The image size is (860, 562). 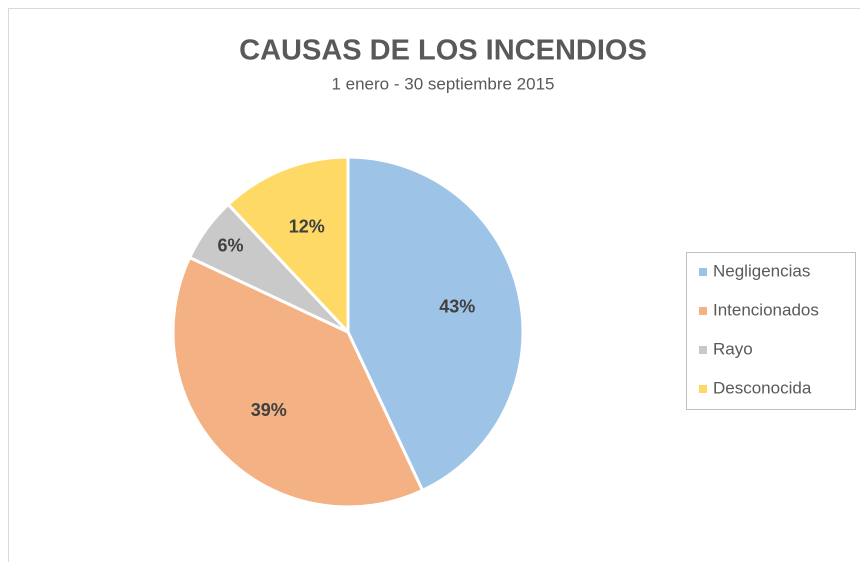 I want to click on data-label: 39%, so click(x=269, y=410).